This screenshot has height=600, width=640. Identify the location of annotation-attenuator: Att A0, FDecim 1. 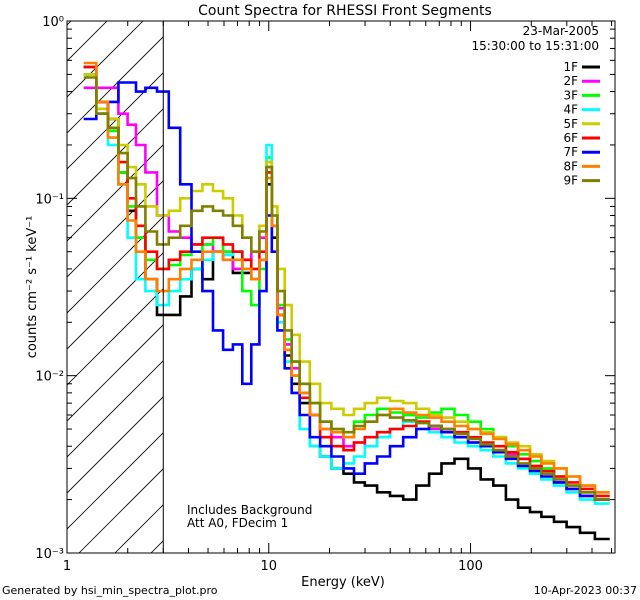
(237, 523).